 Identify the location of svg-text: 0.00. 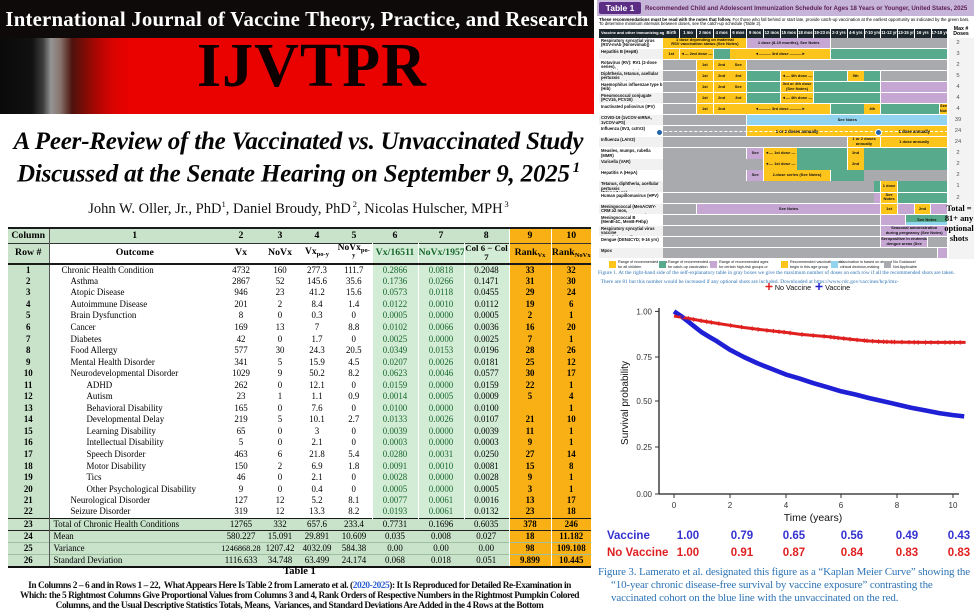
(644, 494).